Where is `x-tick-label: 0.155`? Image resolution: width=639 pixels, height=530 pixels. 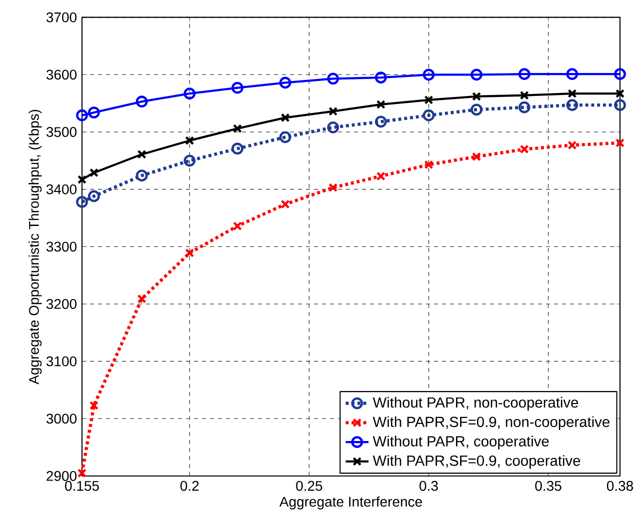 x-tick-label: 0.155 is located at coordinates (82, 485).